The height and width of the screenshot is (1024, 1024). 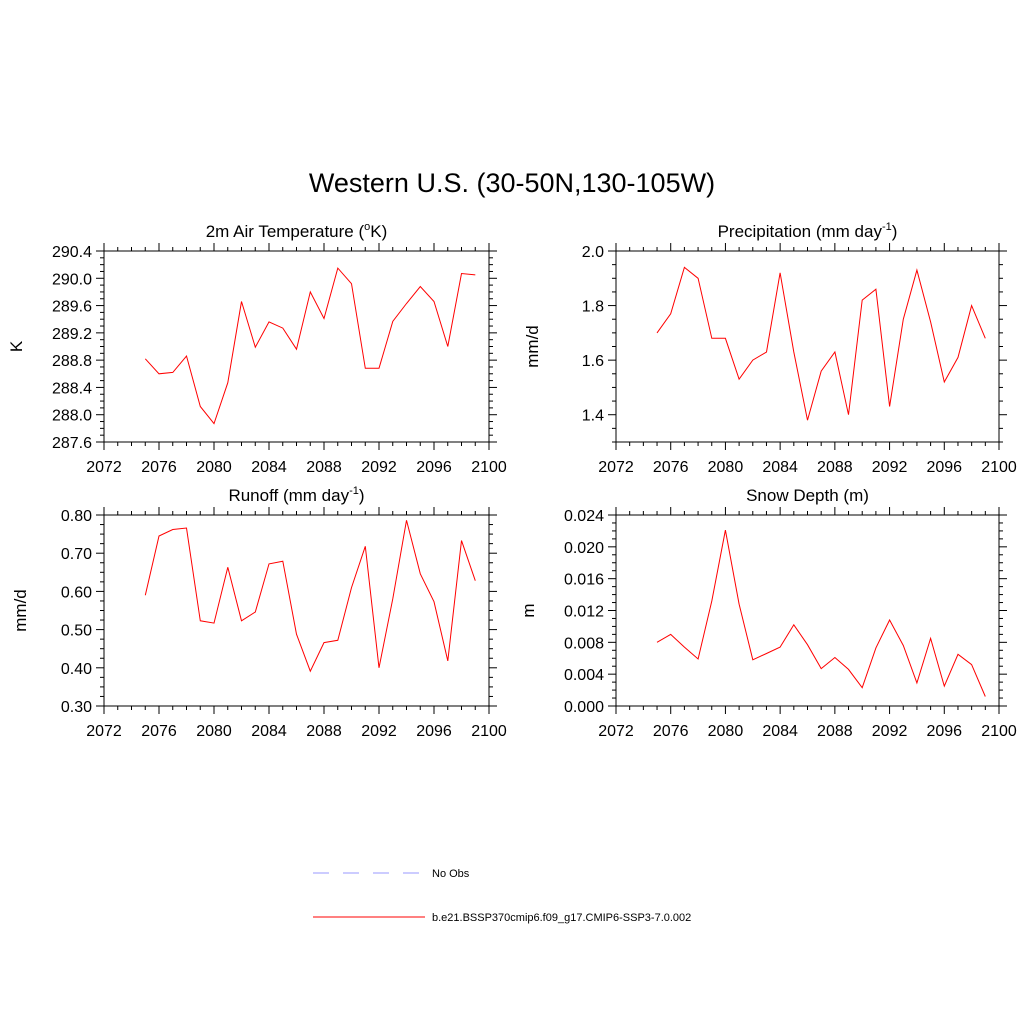 What do you see at coordinates (593, 307) in the screenshot?
I see `y-tick-label: 1.8` at bounding box center [593, 307].